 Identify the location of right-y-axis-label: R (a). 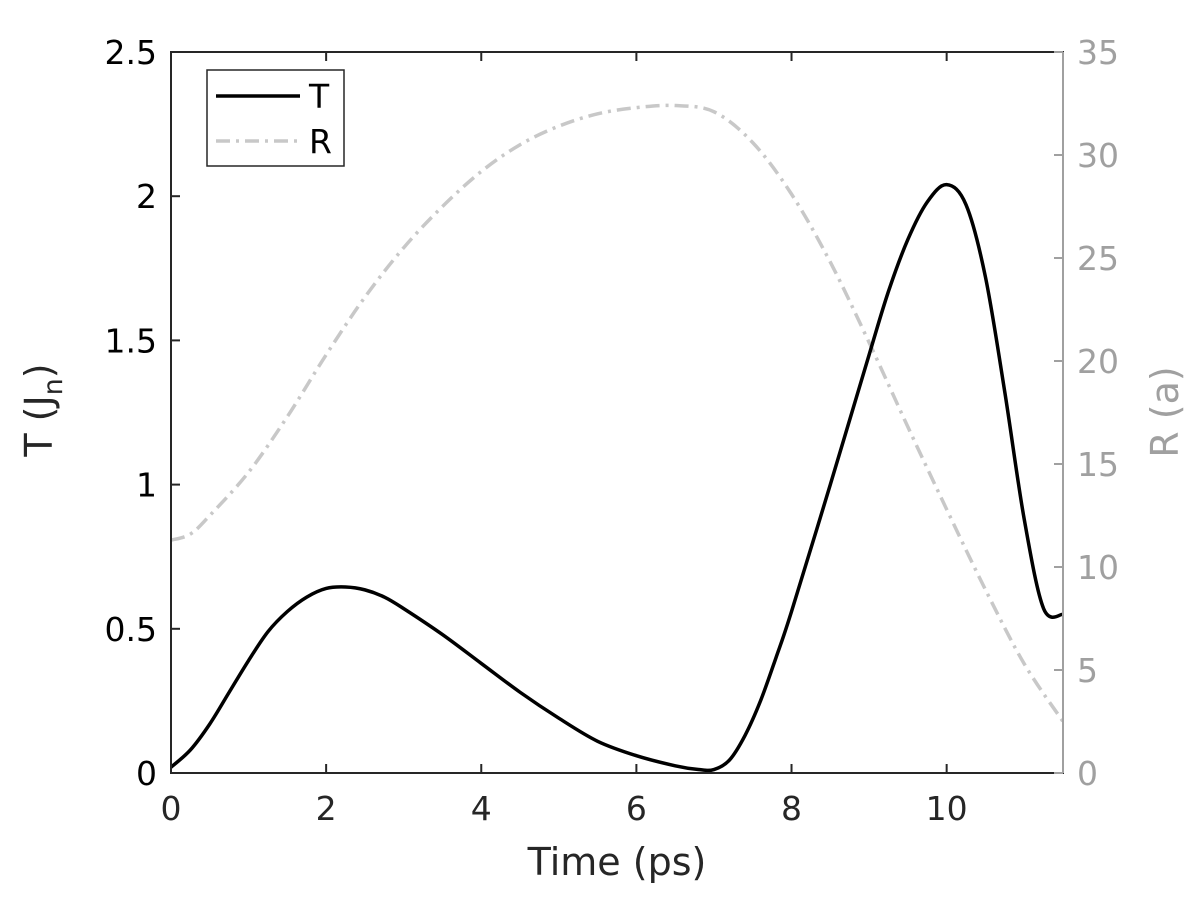
(1165, 411).